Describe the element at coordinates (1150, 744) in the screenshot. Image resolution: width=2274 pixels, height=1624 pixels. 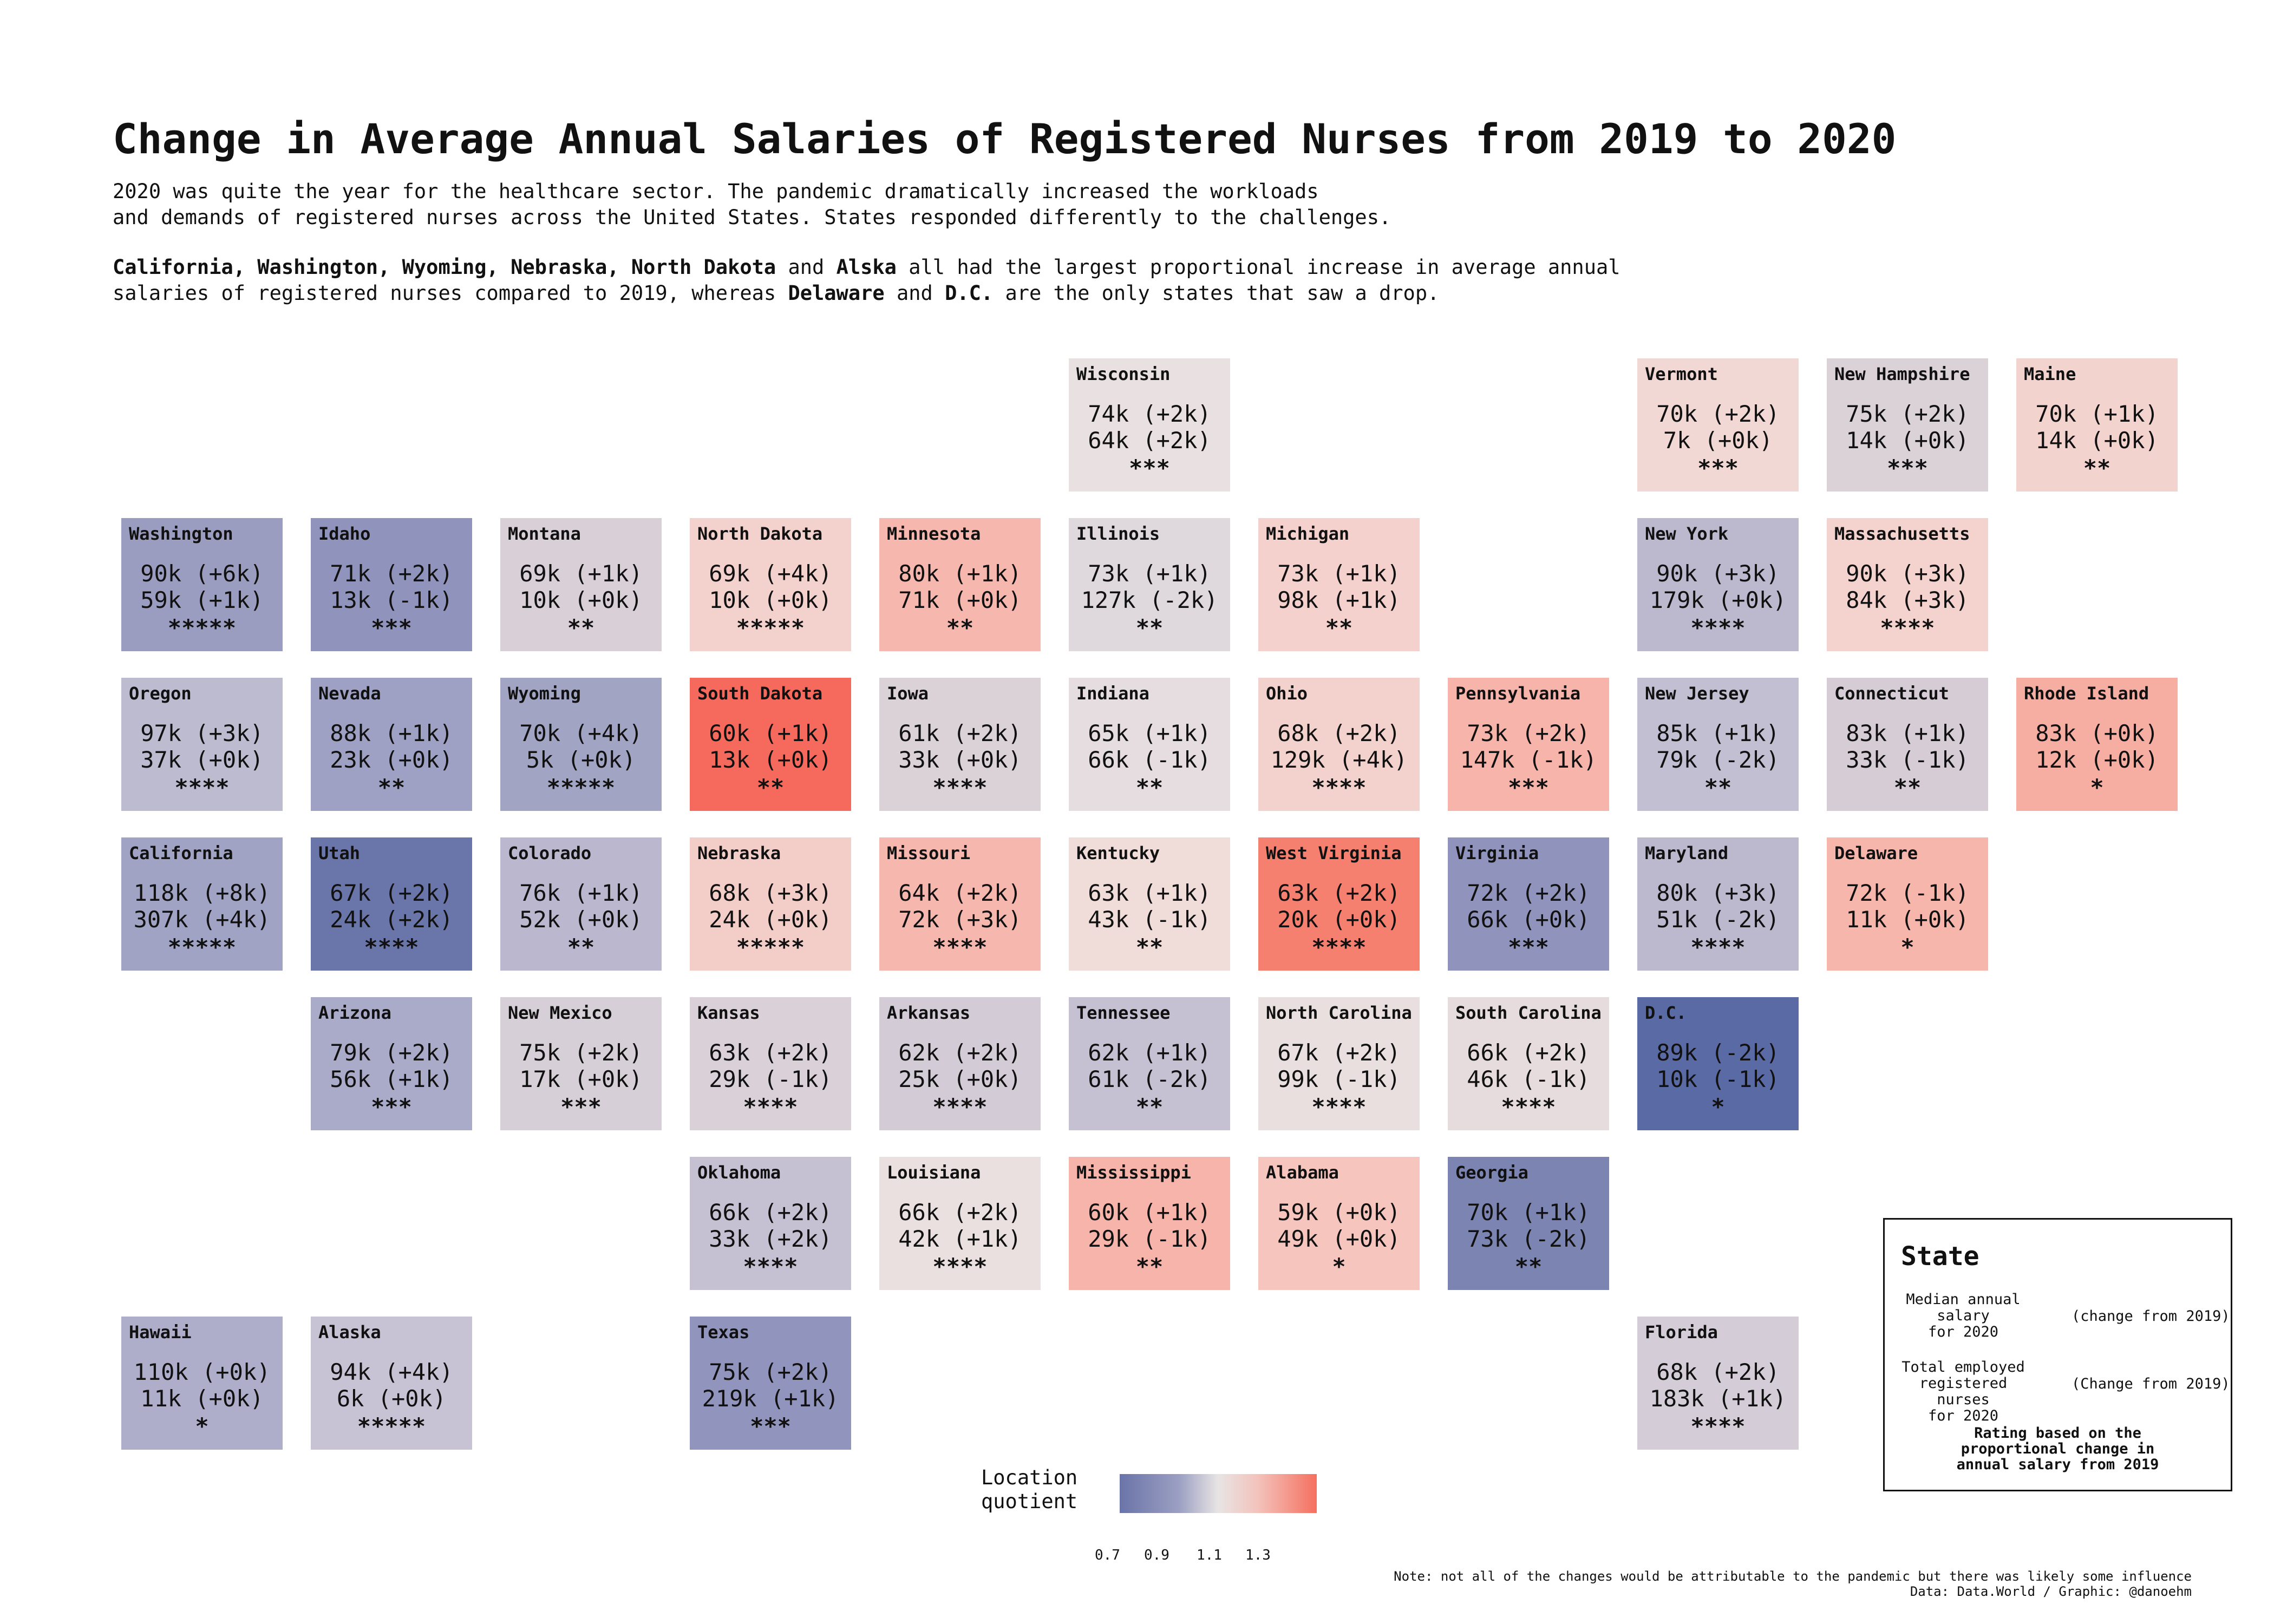
I see `state-tile: Indiana 65k (+1k) 66k (-1k) **` at that location.